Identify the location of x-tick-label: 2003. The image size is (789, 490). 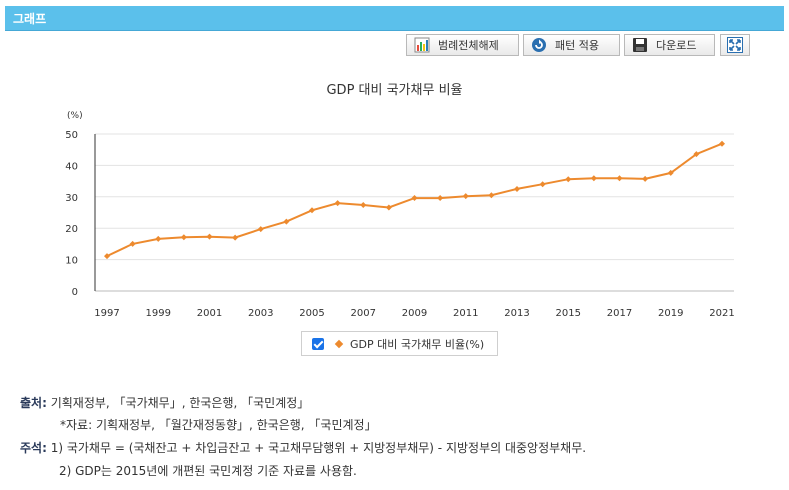
(260, 313).